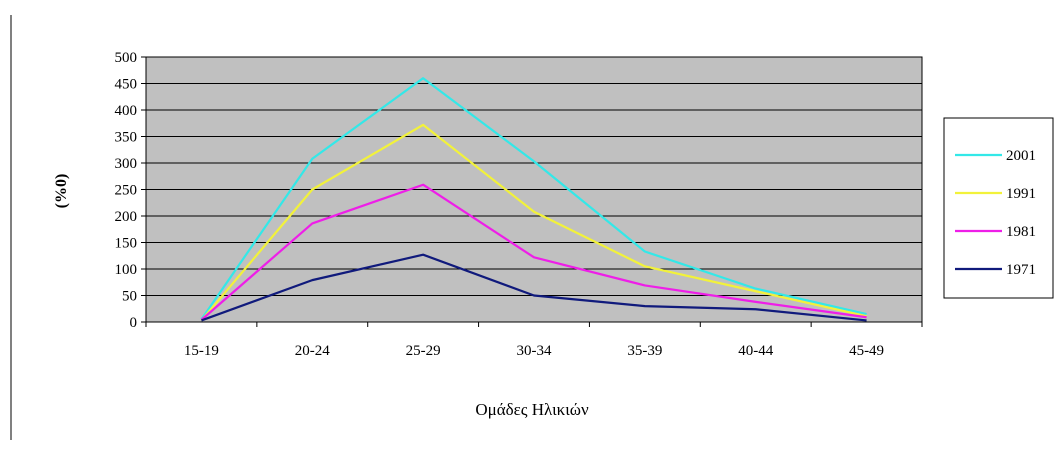  What do you see at coordinates (1021, 194) in the screenshot?
I see `legend-label-1991: 1991` at bounding box center [1021, 194].